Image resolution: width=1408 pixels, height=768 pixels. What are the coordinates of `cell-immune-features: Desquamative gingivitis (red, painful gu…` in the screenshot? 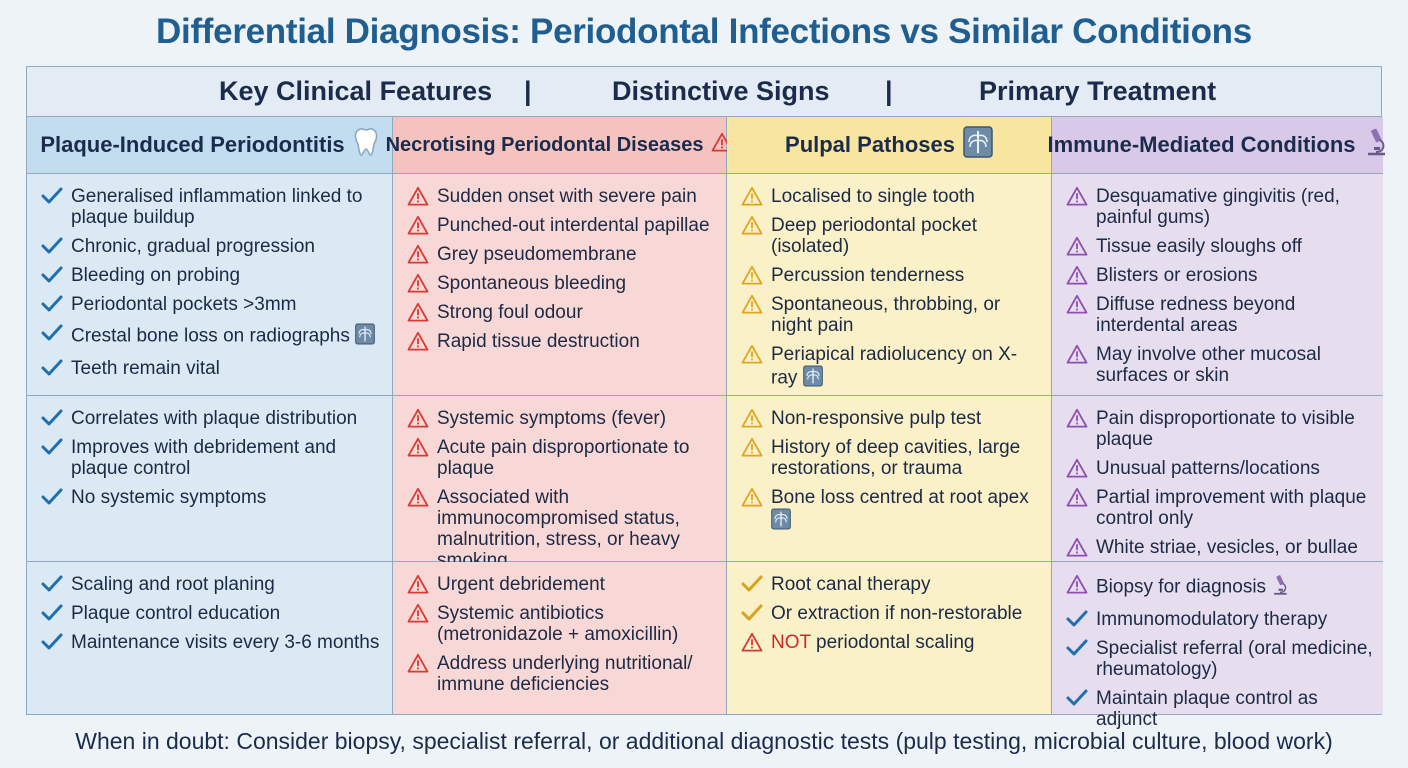 It's located at (1217, 285).